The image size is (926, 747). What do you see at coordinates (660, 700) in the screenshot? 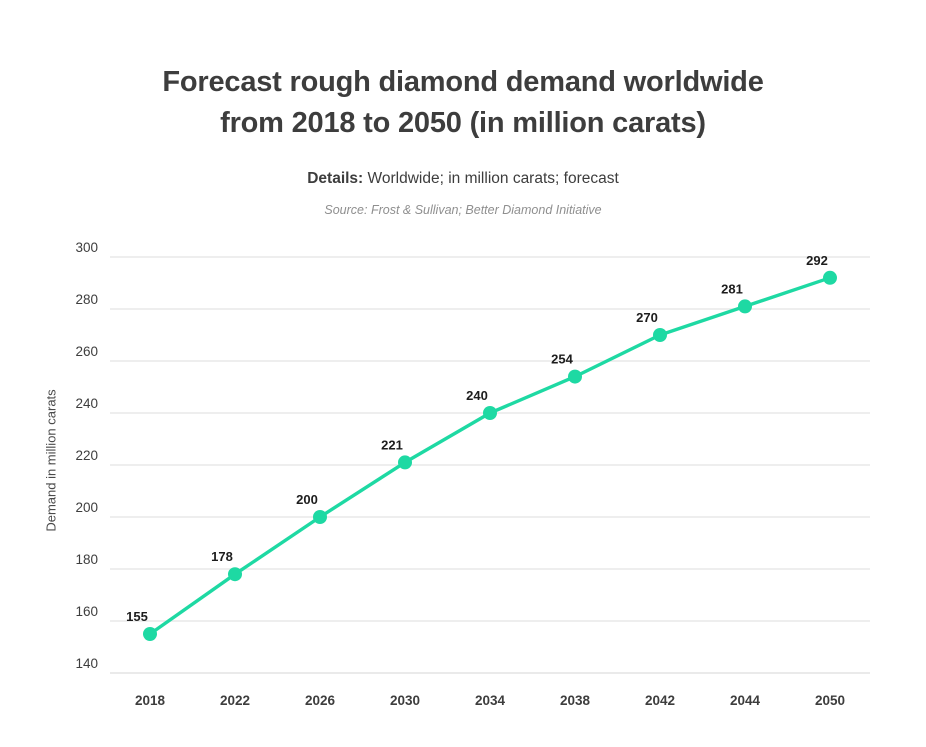
I see `x-tick-label: 2042` at bounding box center [660, 700].